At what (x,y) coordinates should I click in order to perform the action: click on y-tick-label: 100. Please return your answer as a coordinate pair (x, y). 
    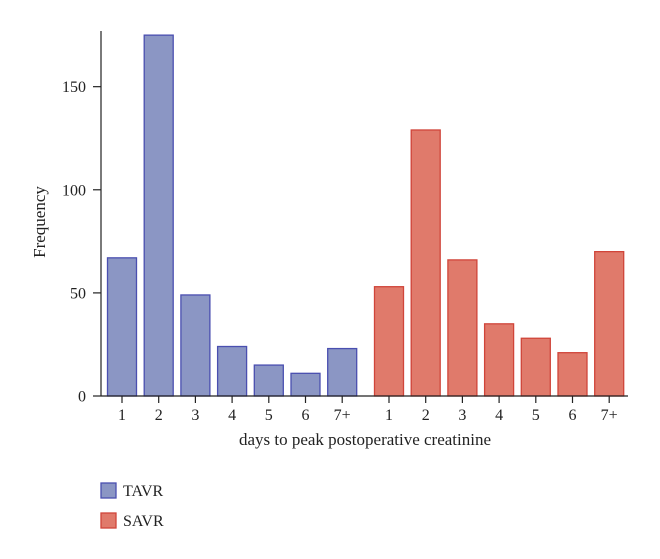
    Looking at the image, I should click on (74, 190).